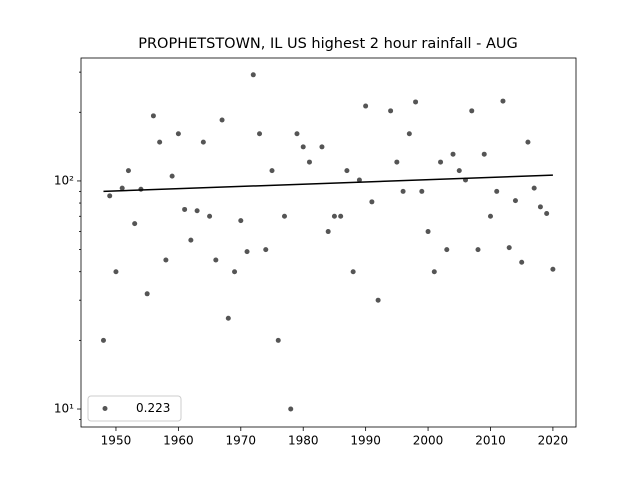 The height and width of the screenshot is (484, 640). Describe the element at coordinates (241, 441) in the screenshot. I see `x-tick-label: 1970` at that location.